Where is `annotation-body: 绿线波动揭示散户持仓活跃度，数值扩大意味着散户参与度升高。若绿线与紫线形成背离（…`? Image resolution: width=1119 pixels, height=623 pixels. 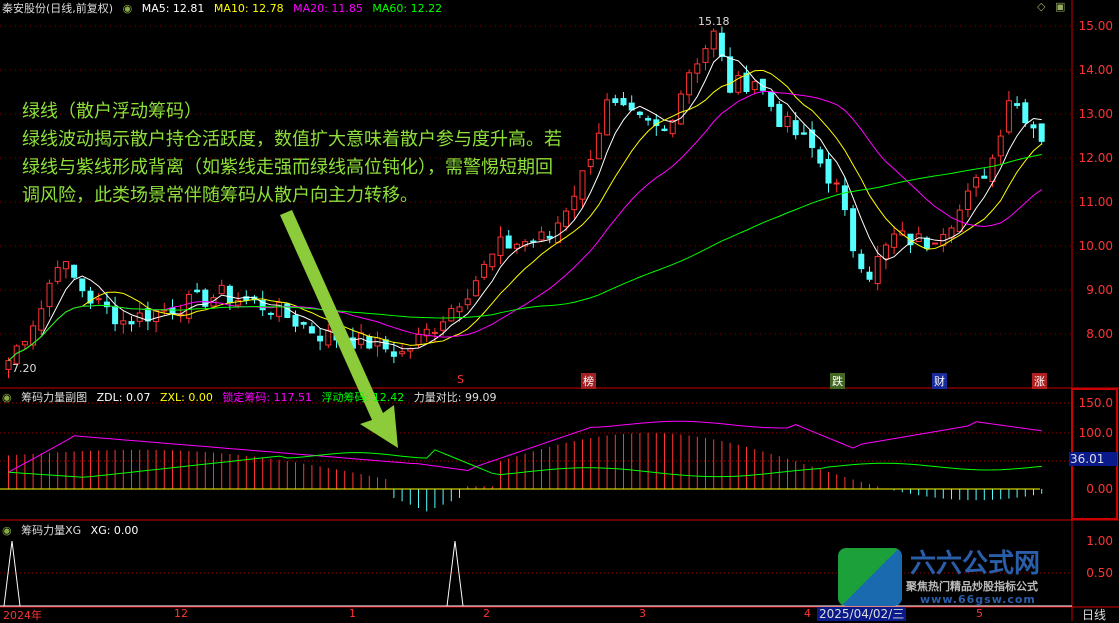 annotation-body: 绿线波动揭示散户持仓活跃度，数值扩大意味着散户参与度升高。若绿线与紫线形成背离（… is located at coordinates (292, 167).